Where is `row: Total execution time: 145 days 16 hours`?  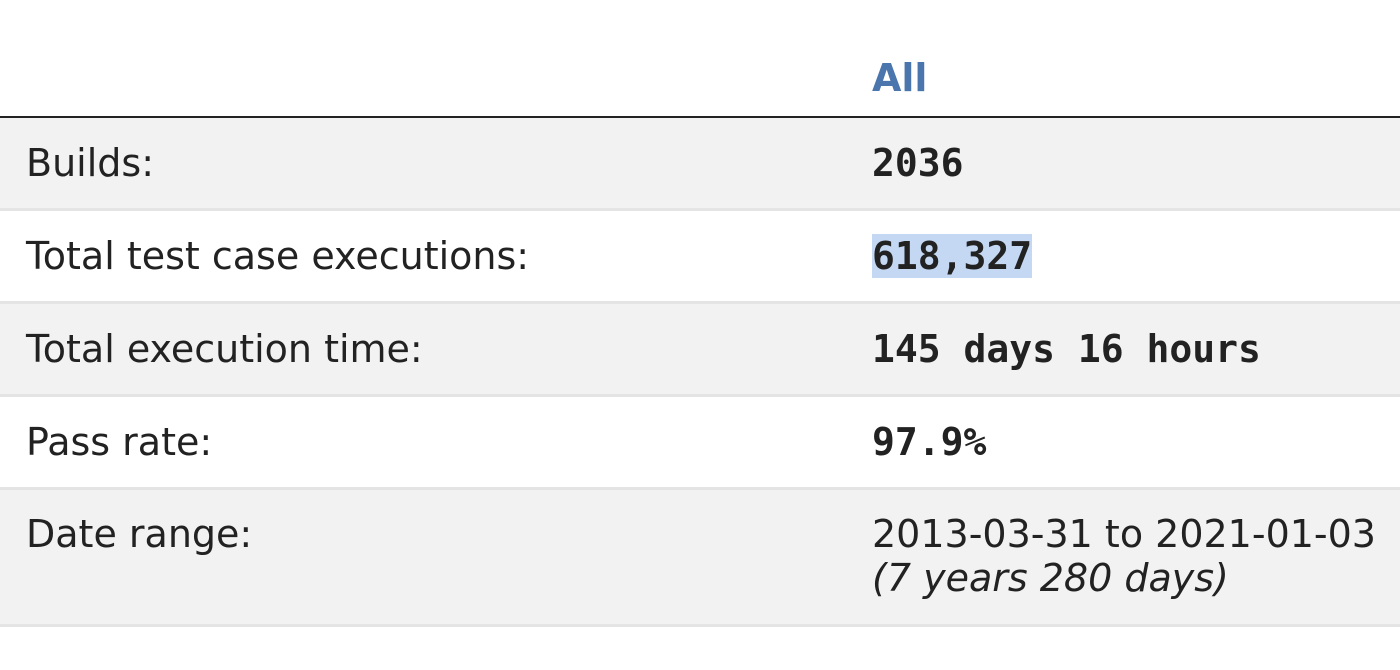 row: Total execution time: 145 days 16 hours is located at coordinates (700, 349).